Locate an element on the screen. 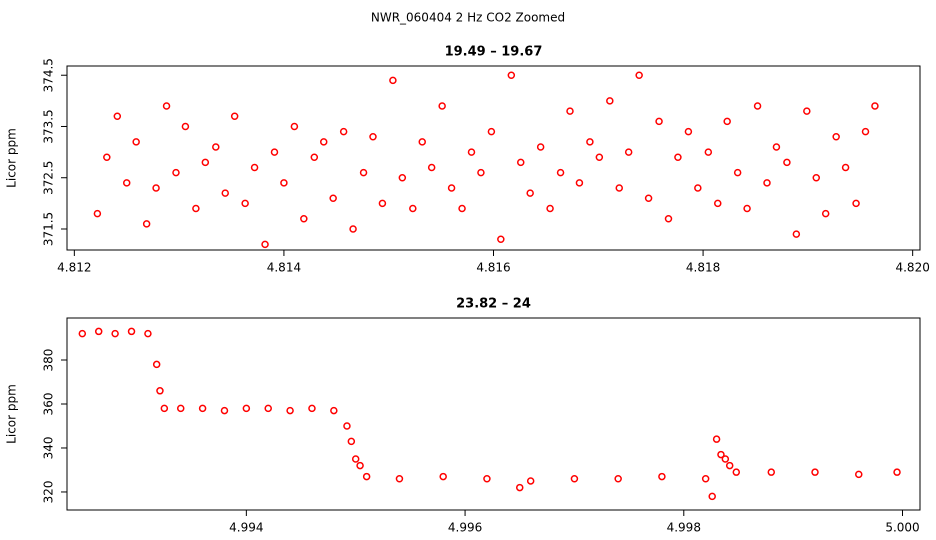 Image resolution: width=936 pixels, height=540 pixels. x-tick-label: 4.816 is located at coordinates (493, 268).